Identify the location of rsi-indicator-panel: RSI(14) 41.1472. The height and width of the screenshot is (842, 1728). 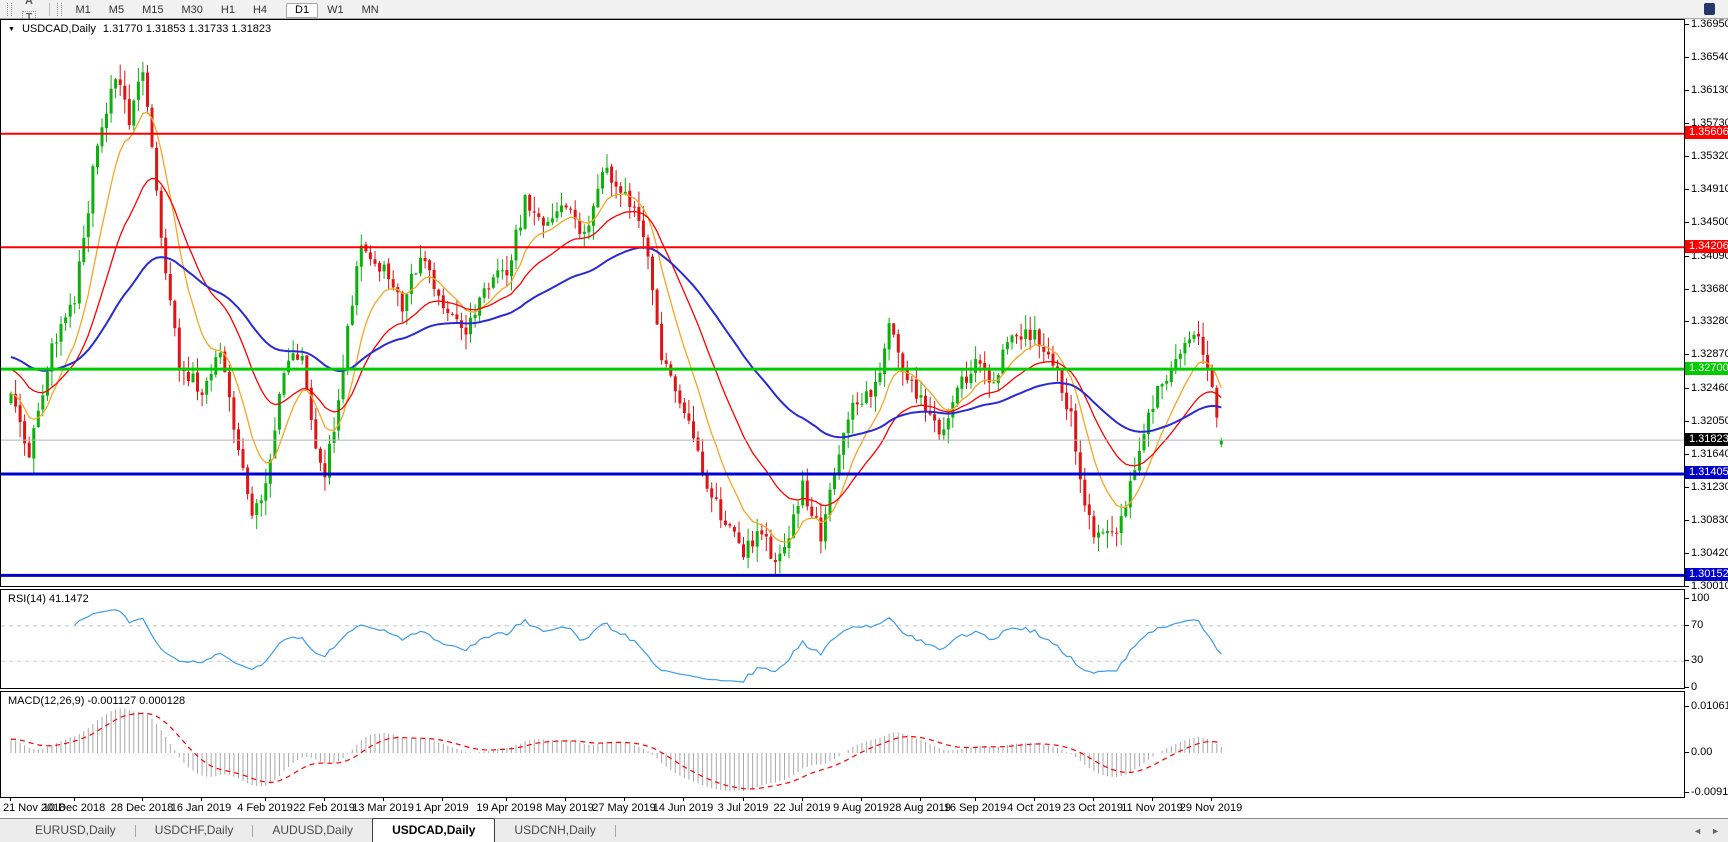
(842, 639).